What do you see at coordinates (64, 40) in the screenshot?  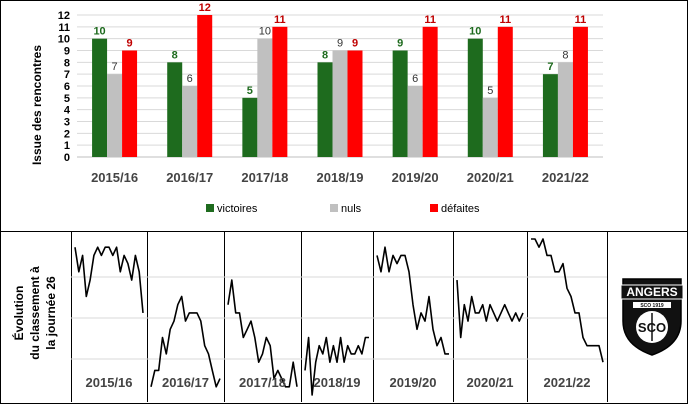 I see `y-tick-label: 10` at bounding box center [64, 40].